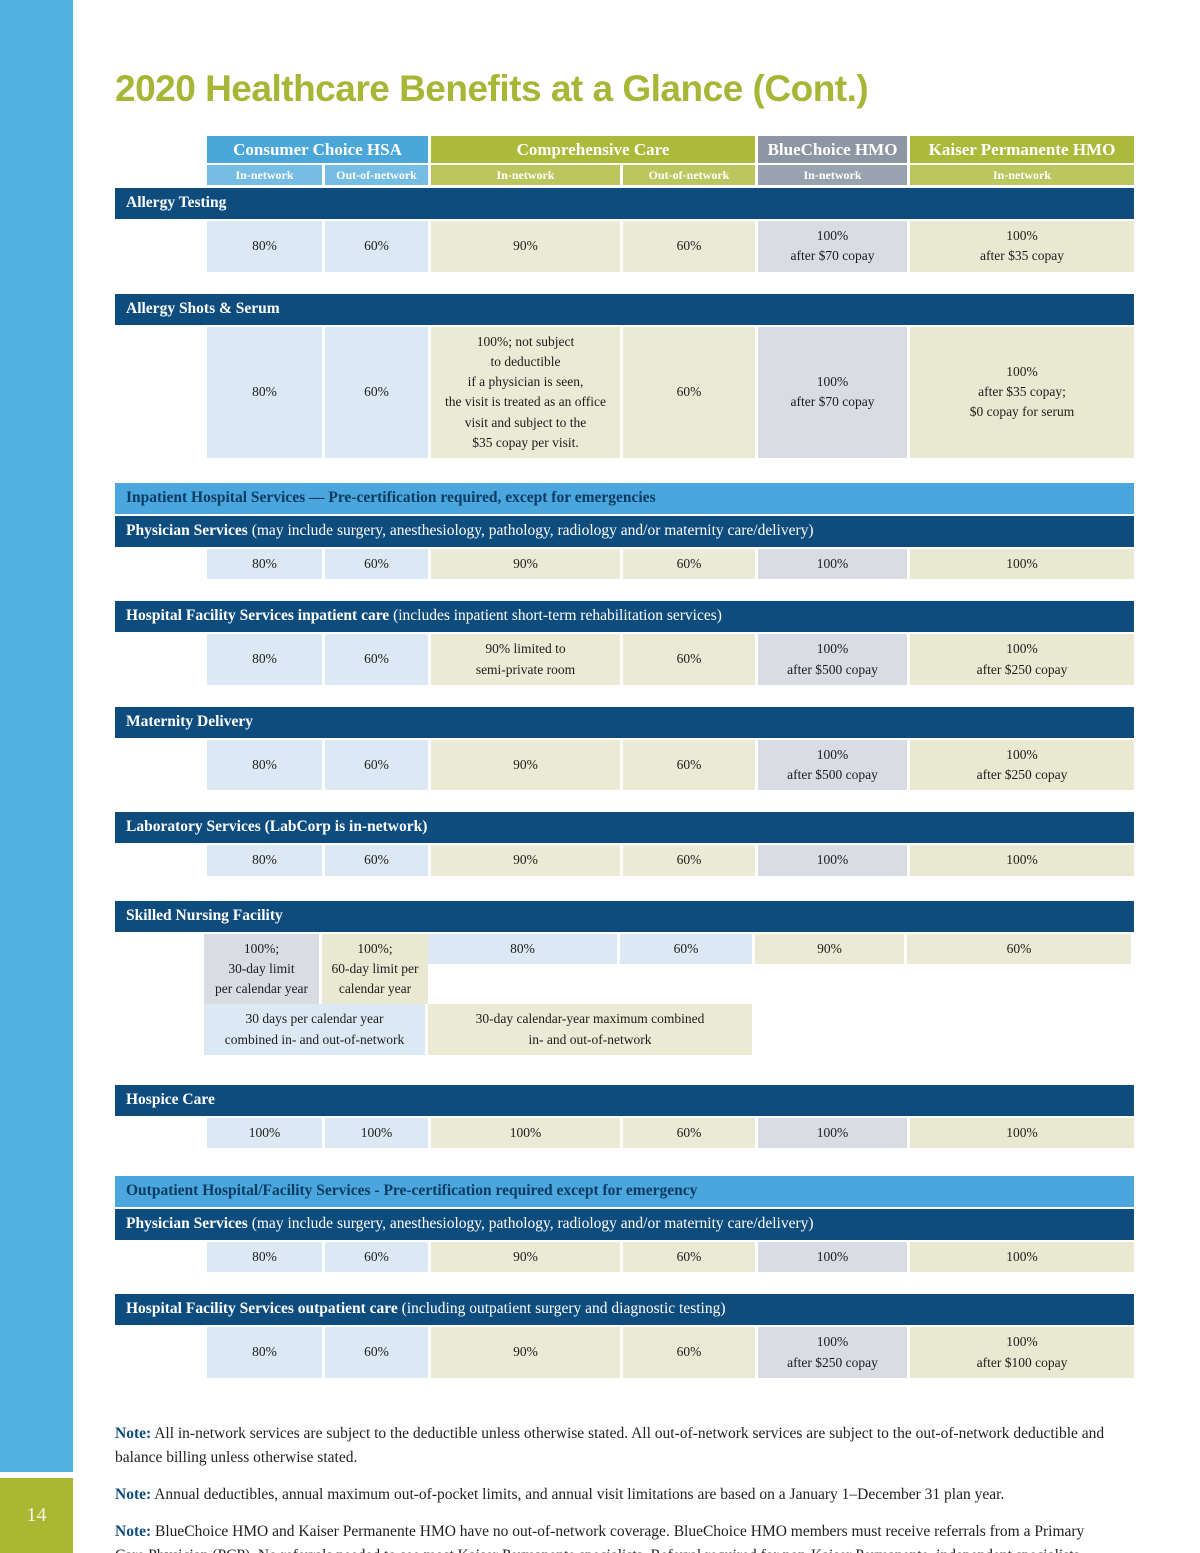 The image size is (1200, 1553). I want to click on row-laboratory-services: 80% 60% 90% 60% 100% 100%, so click(624, 860).